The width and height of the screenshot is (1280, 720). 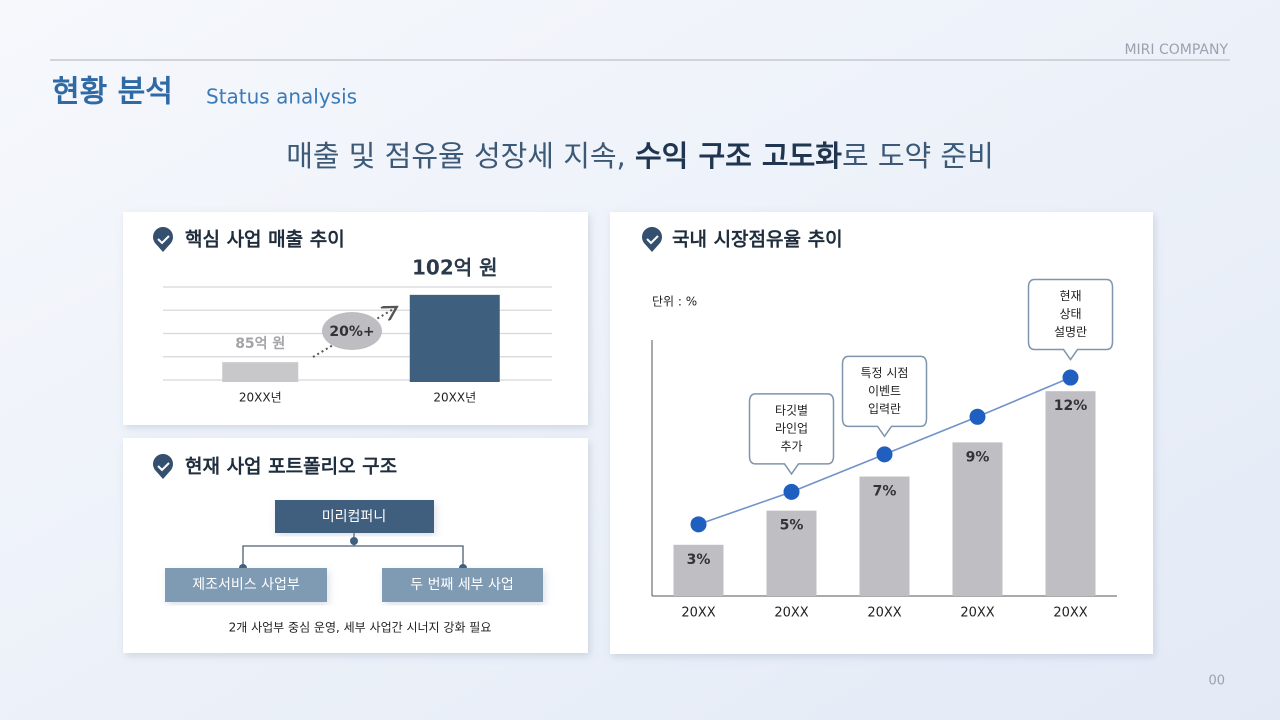 I want to click on value-label: 12%, so click(x=1071, y=406).